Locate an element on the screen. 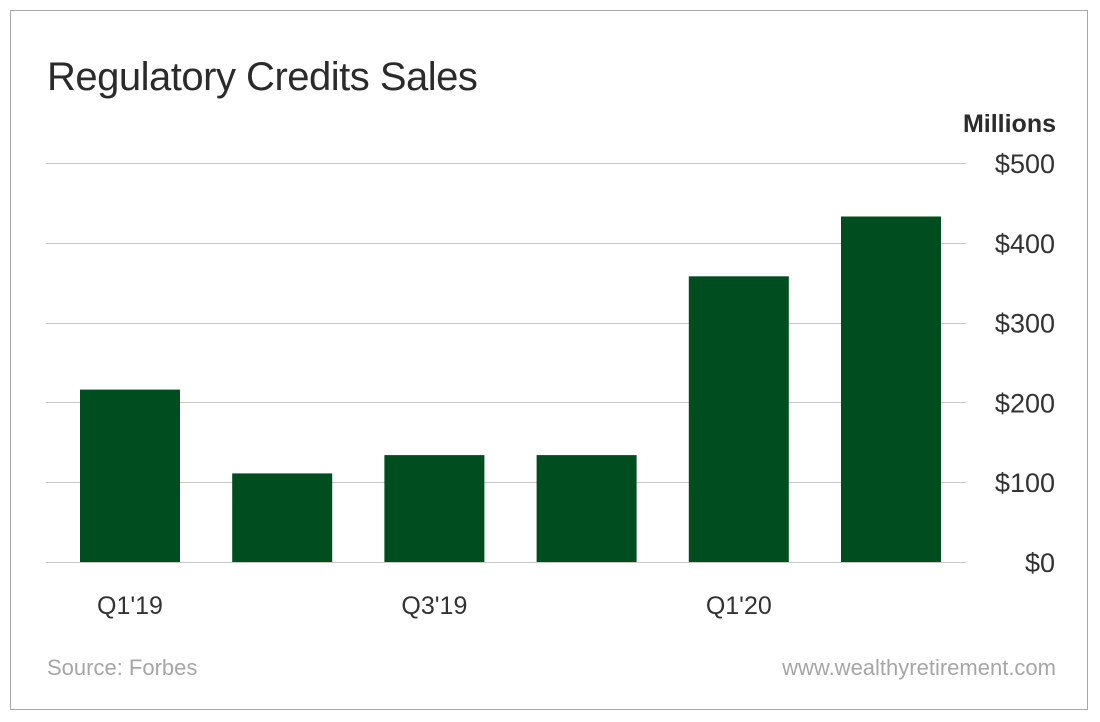 This screenshot has height=722, width=1100. x-tick-label: Q3'19 is located at coordinates (434, 606).